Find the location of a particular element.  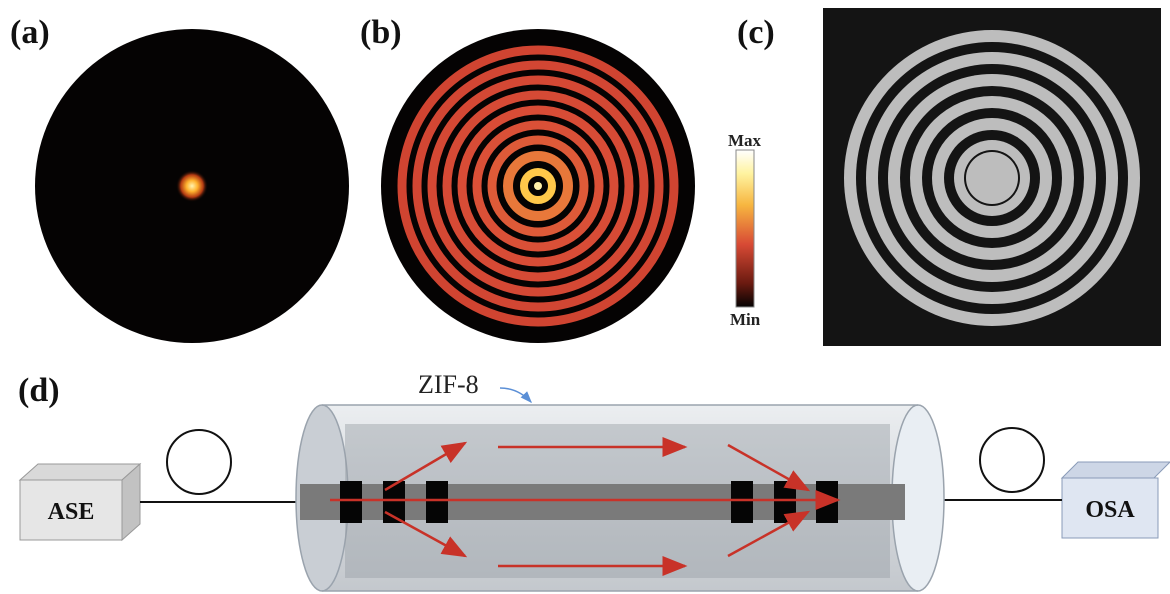

ase-label: ASE is located at coordinates (71, 512).